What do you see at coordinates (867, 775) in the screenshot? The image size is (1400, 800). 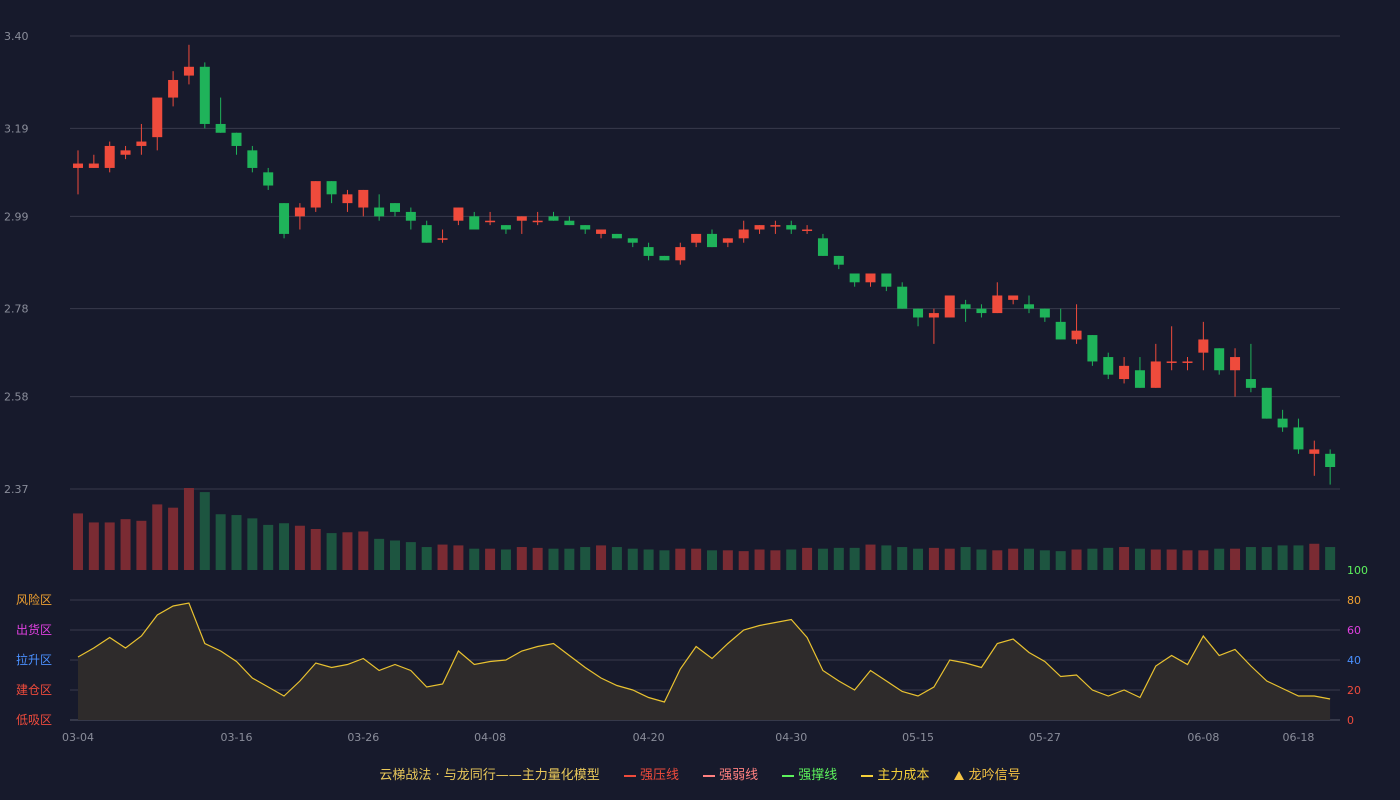 I see `legend-swatch-main-cost` at bounding box center [867, 775].